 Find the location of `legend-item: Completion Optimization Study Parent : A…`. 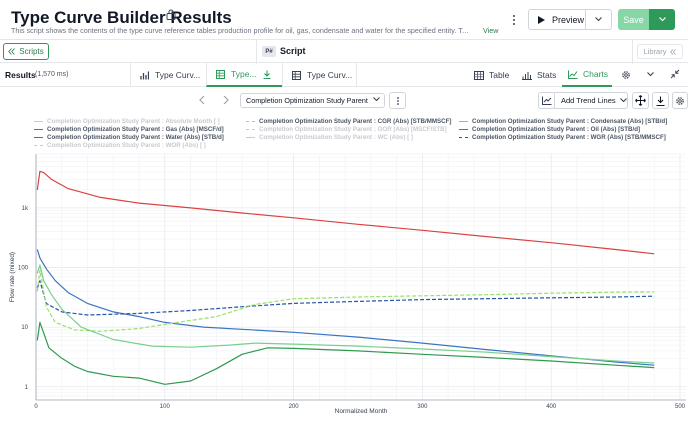

legend-item: Completion Optimization Study Parent : A… is located at coordinates (127, 121).